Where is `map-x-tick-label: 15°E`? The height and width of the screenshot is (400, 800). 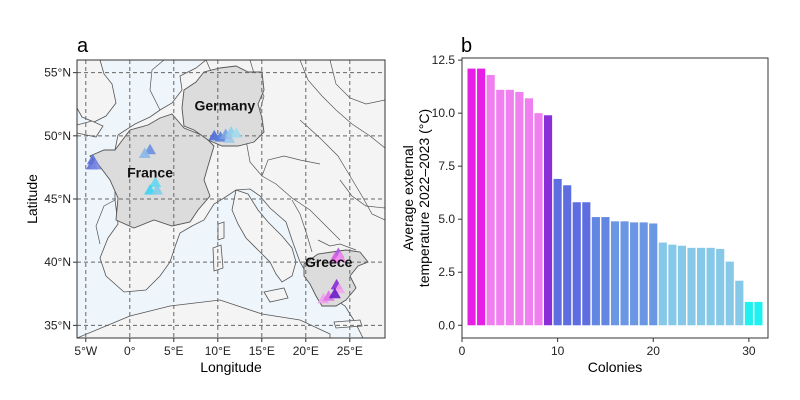
map-x-tick-label: 15°E is located at coordinates (262, 351).